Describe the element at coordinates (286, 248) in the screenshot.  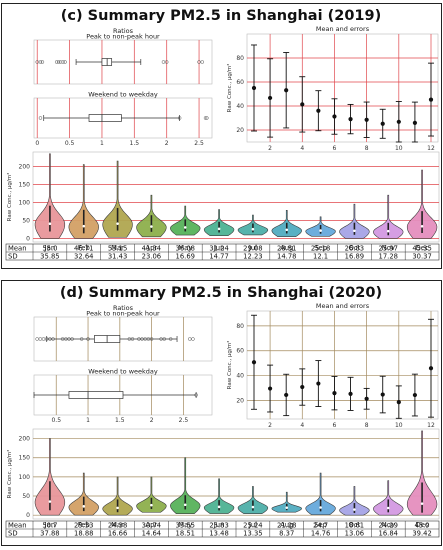
I see `month-label: Aug` at that location.